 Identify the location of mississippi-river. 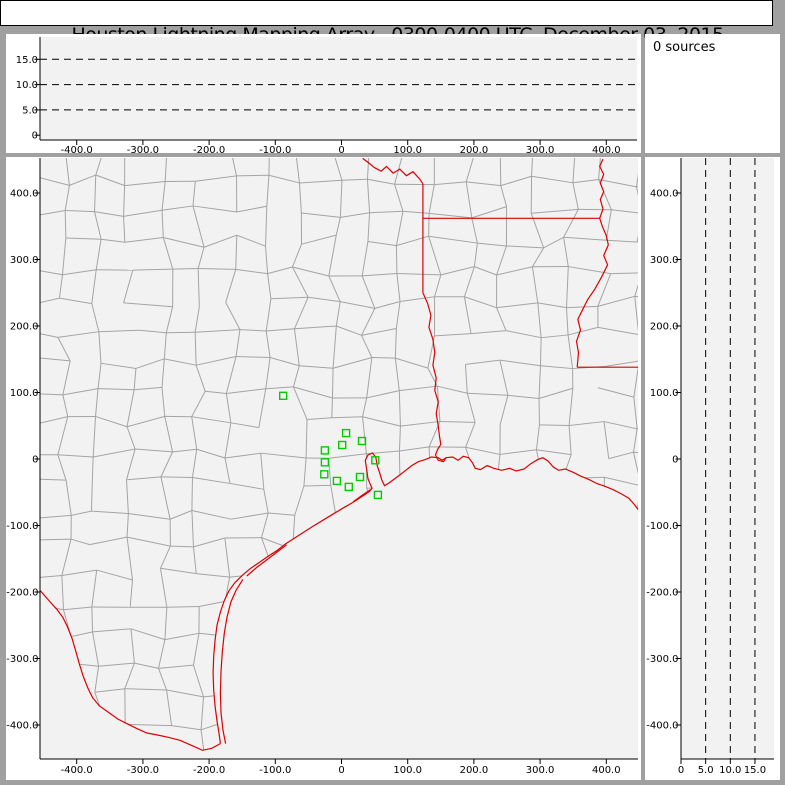
(592, 263).